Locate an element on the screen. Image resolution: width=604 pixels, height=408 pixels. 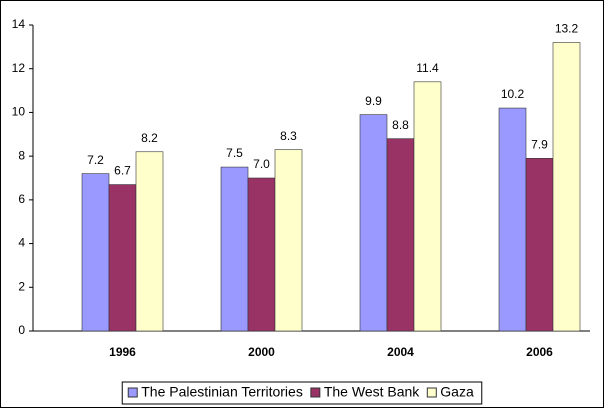
value-label: 10.2 is located at coordinates (513, 94).